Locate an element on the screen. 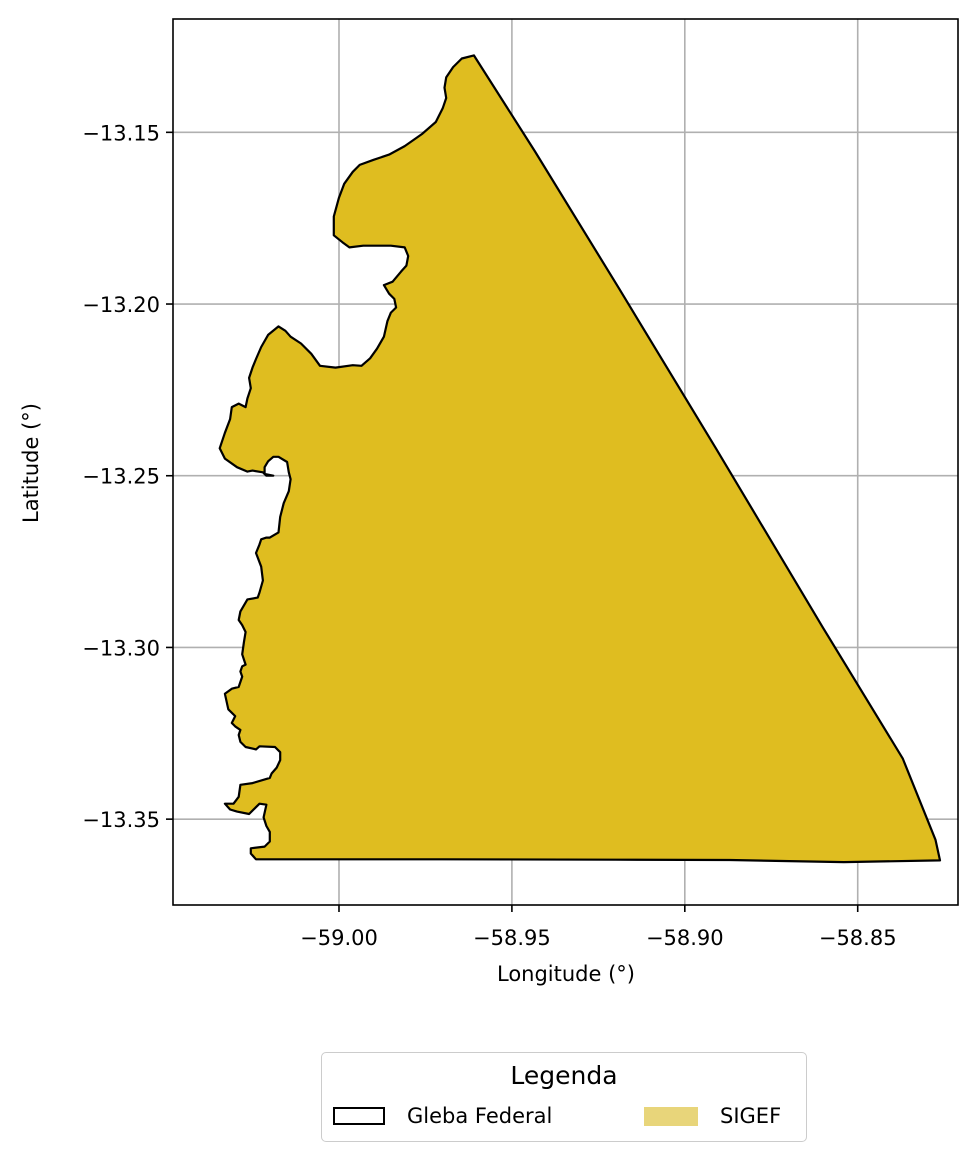 The image size is (976, 1163). y-tick-label: −13.25 is located at coordinates (121, 477).